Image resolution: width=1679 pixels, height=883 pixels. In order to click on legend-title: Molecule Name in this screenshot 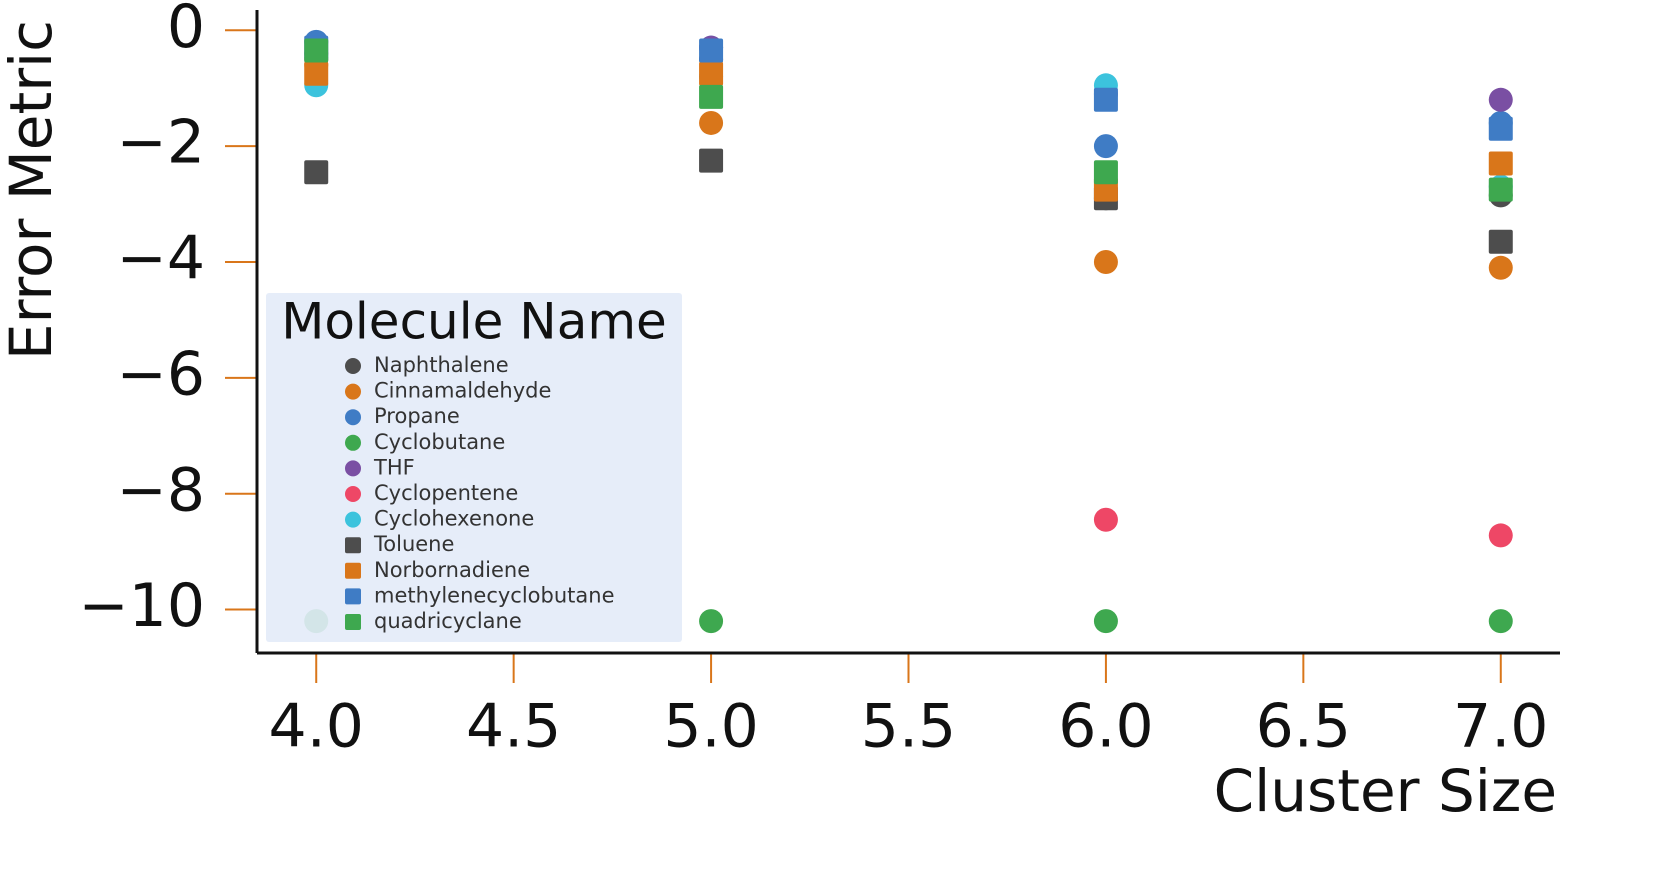, I will do `click(474, 322)`.